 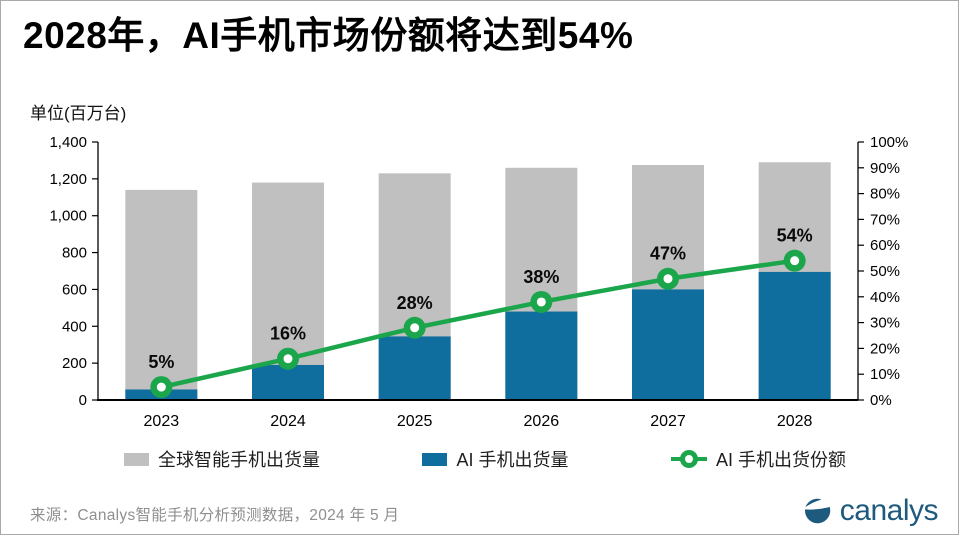 I want to click on share-data-label-2023: 5%, so click(x=161, y=362).